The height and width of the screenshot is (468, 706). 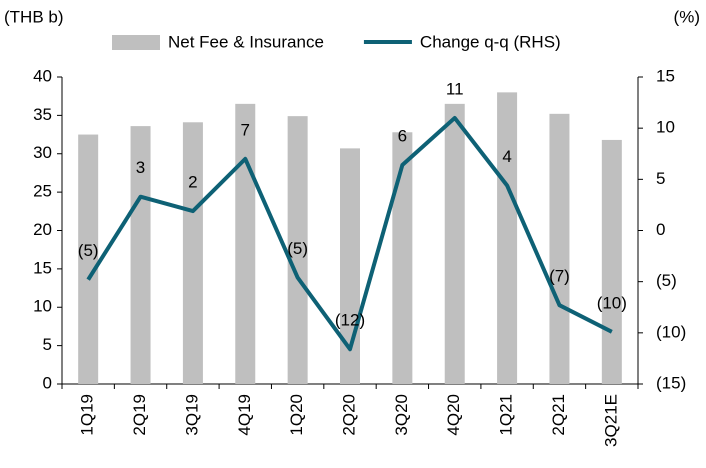 What do you see at coordinates (490, 41) in the screenshot?
I see `legend-label: Change q-q (RHS)` at bounding box center [490, 41].